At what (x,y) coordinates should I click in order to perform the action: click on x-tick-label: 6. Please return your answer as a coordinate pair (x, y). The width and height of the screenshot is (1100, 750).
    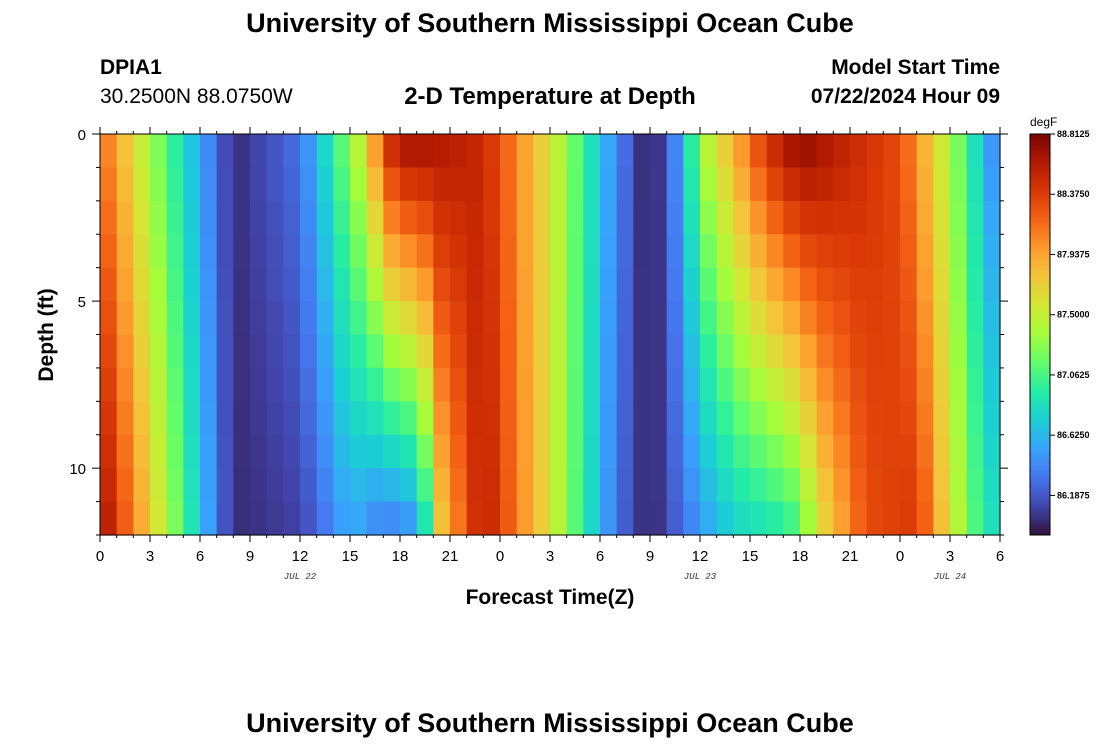
    Looking at the image, I should click on (200, 556).